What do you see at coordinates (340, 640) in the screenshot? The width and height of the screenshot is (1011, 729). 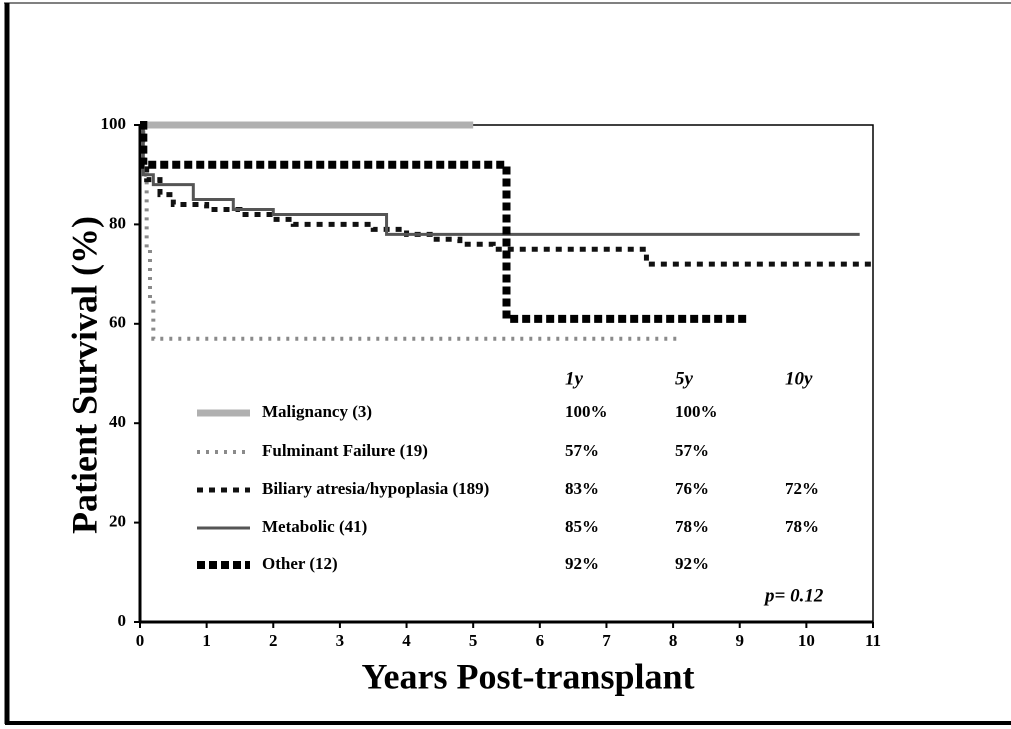 I see `x-tick-label: 3` at bounding box center [340, 640].